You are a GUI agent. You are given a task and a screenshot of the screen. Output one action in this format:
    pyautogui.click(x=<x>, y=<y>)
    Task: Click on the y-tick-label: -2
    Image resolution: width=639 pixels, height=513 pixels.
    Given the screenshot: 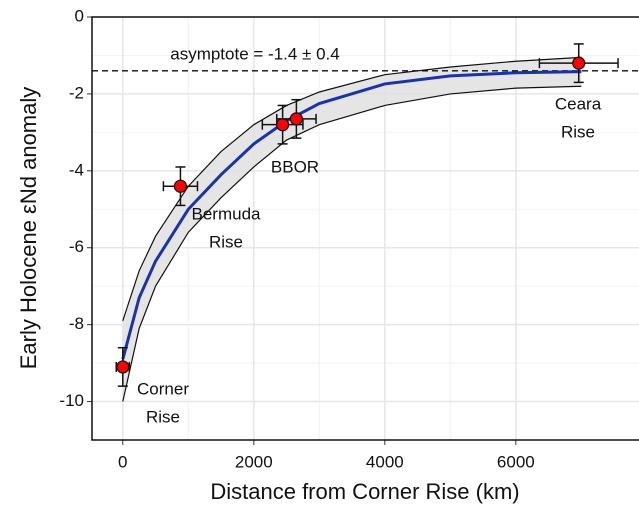 What is the action you would take?
    pyautogui.click(x=76, y=92)
    